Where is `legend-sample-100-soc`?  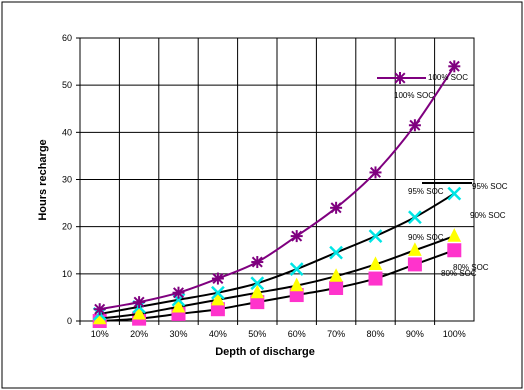 legend-sample-100-soc is located at coordinates (401, 78).